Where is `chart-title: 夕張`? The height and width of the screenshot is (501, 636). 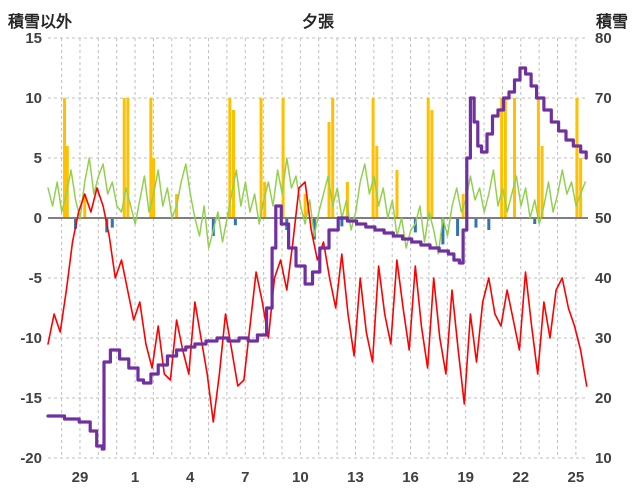
chart-title: 夕張 is located at coordinates (317, 22).